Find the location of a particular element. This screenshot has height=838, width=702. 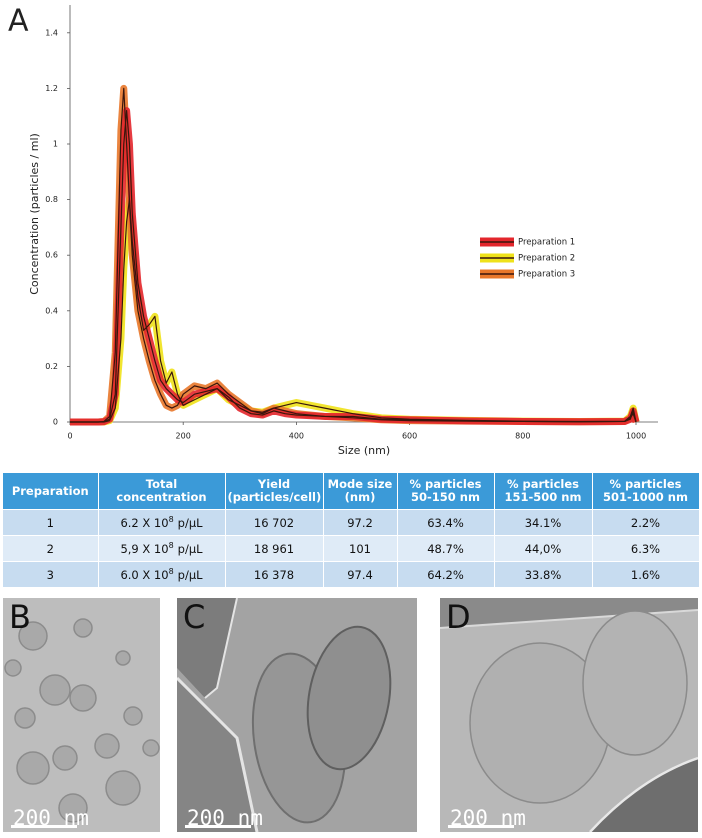

legend-label: Preparation 2 is located at coordinates (546, 259).